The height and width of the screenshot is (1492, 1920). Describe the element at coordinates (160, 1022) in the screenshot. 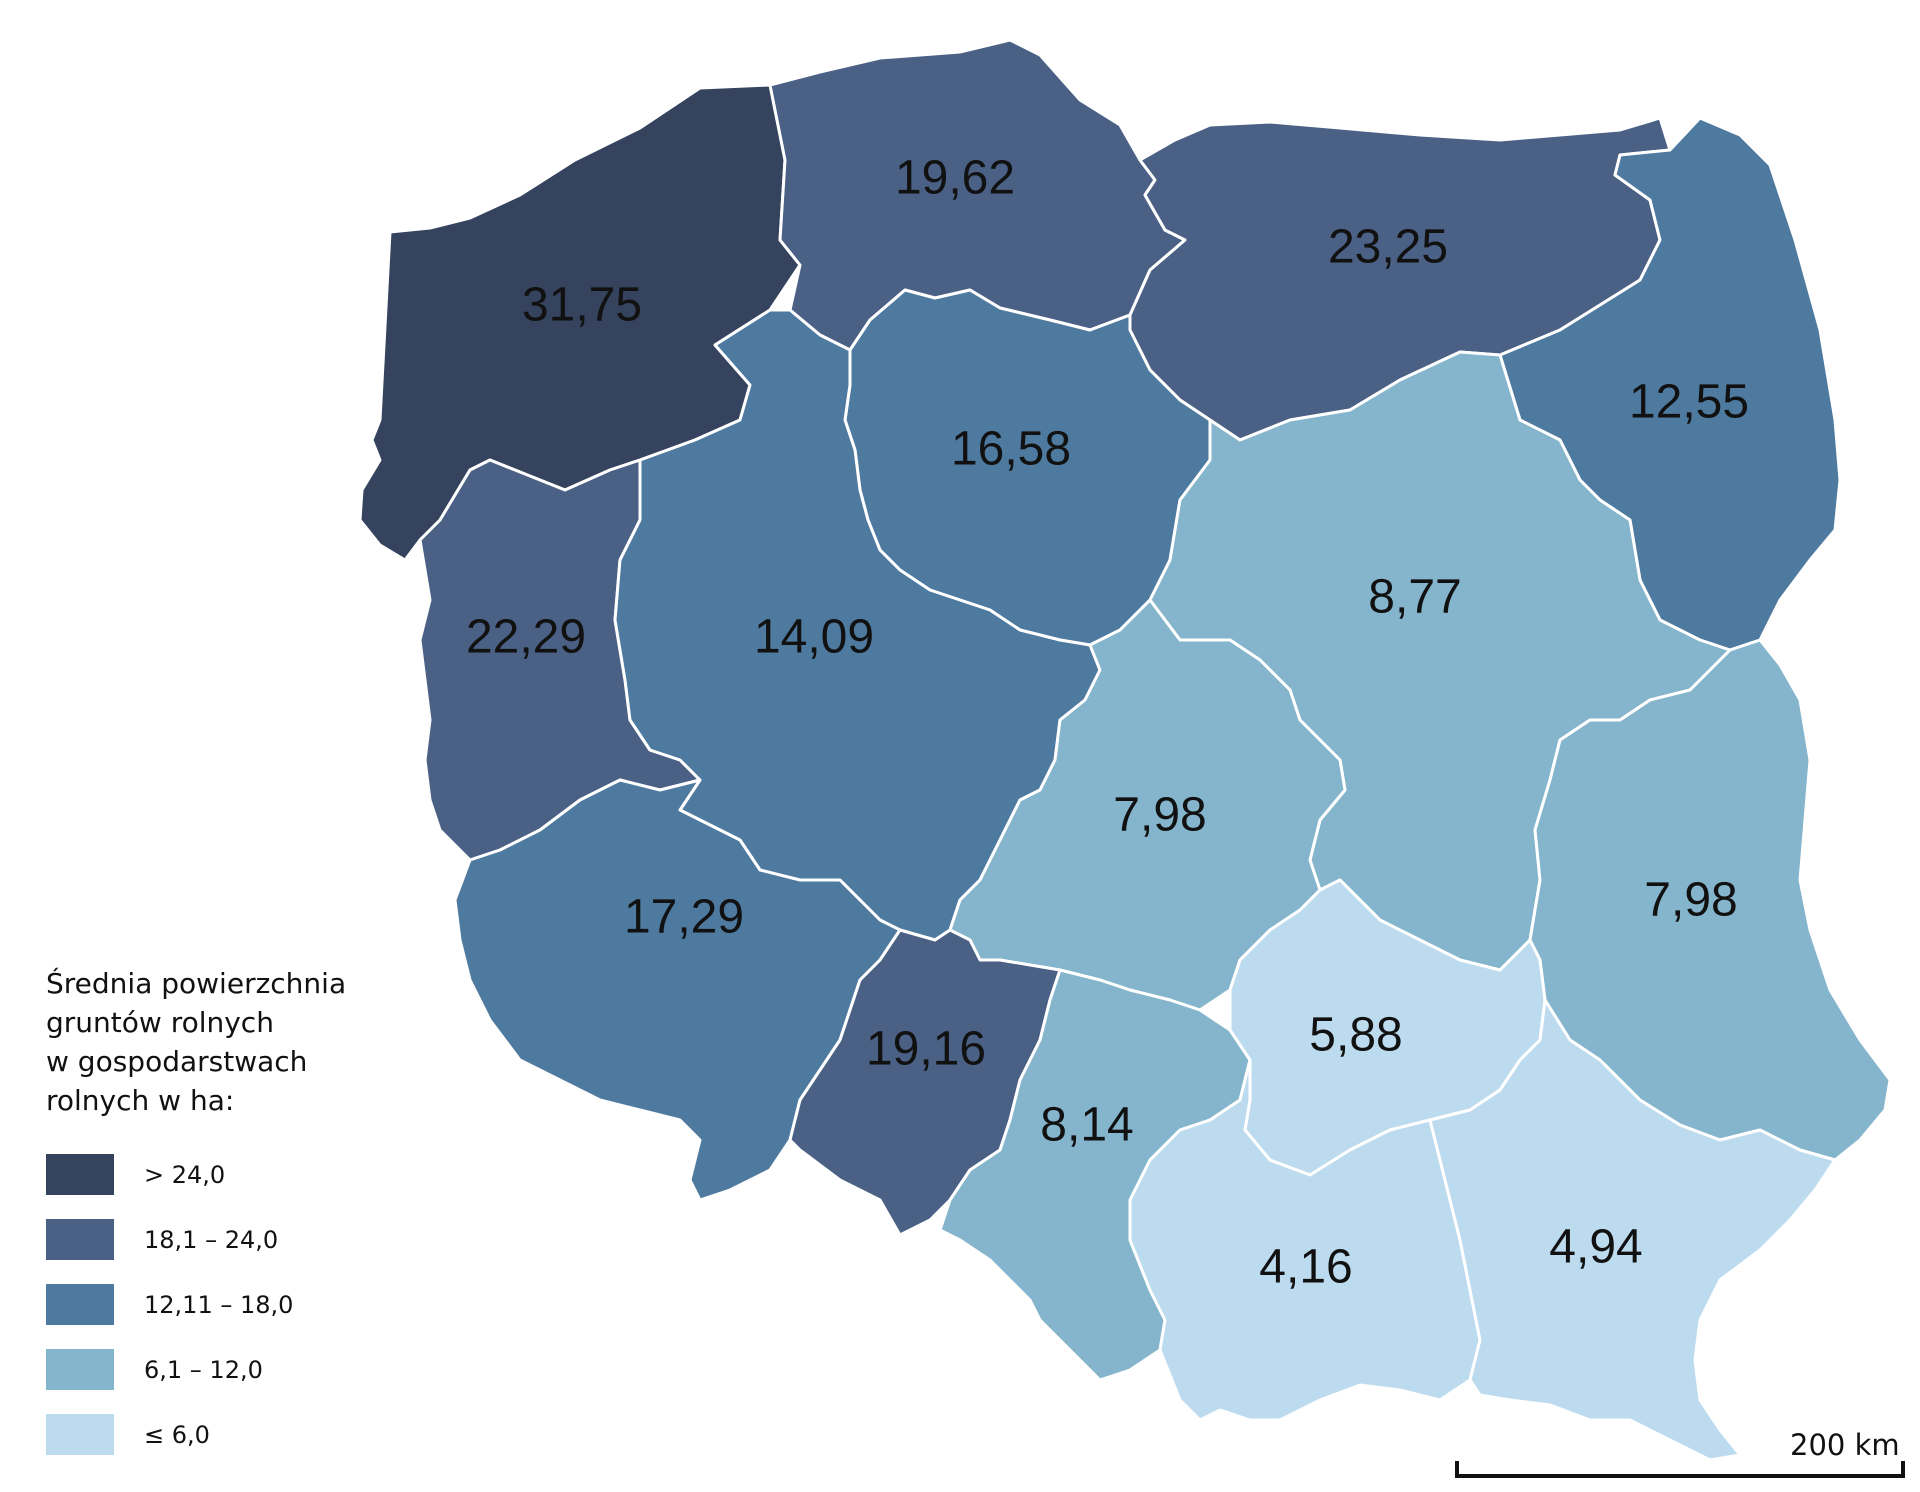

I see `legend-title-line: gruntów rolnych` at that location.